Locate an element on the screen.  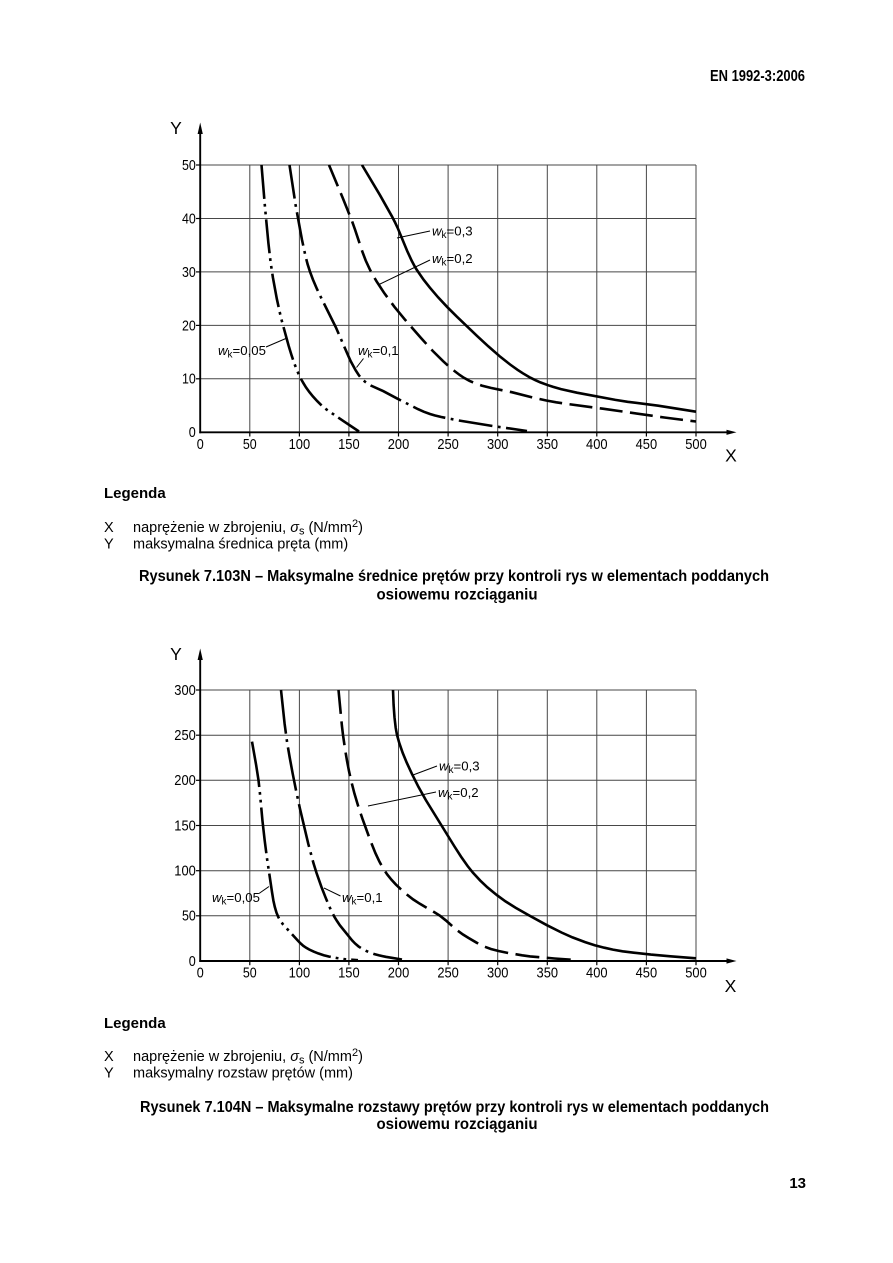
svg-text: 40 is located at coordinates (189, 218).